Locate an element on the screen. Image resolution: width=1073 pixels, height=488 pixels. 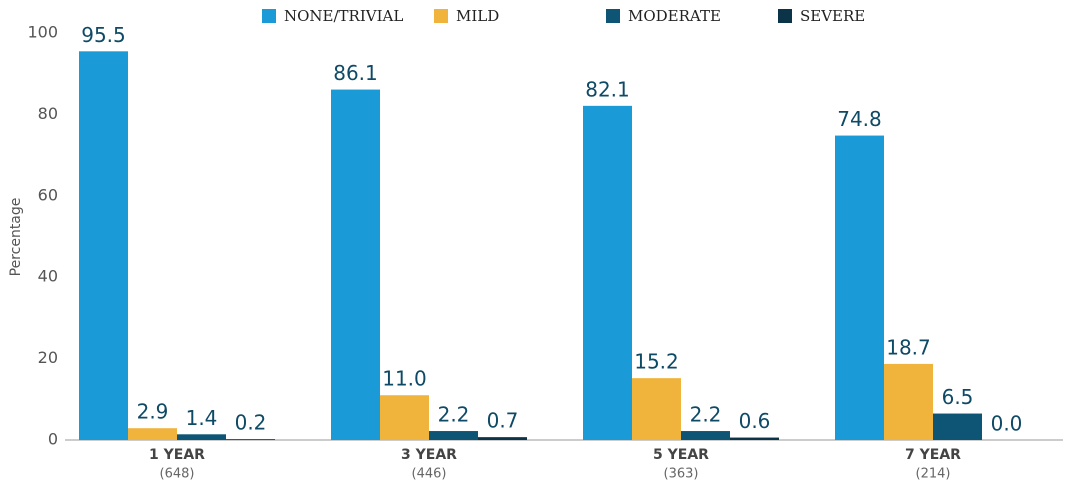
x-tick-label: 1 YEAR is located at coordinates (177, 455).